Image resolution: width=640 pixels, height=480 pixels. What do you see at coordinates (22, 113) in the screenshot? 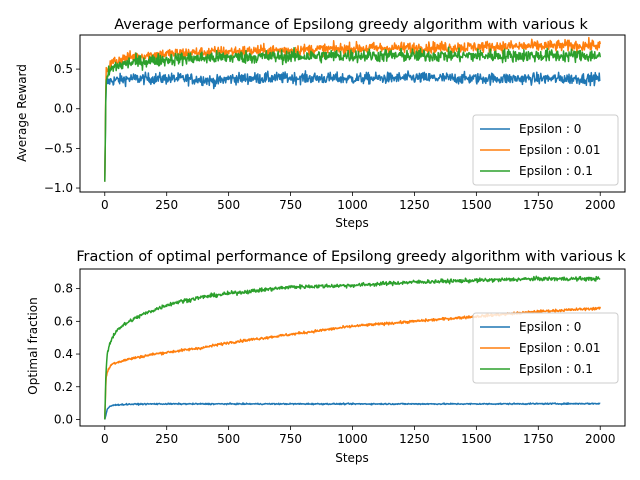
I see `y-axis-label: Average Reward` at bounding box center [22, 113].